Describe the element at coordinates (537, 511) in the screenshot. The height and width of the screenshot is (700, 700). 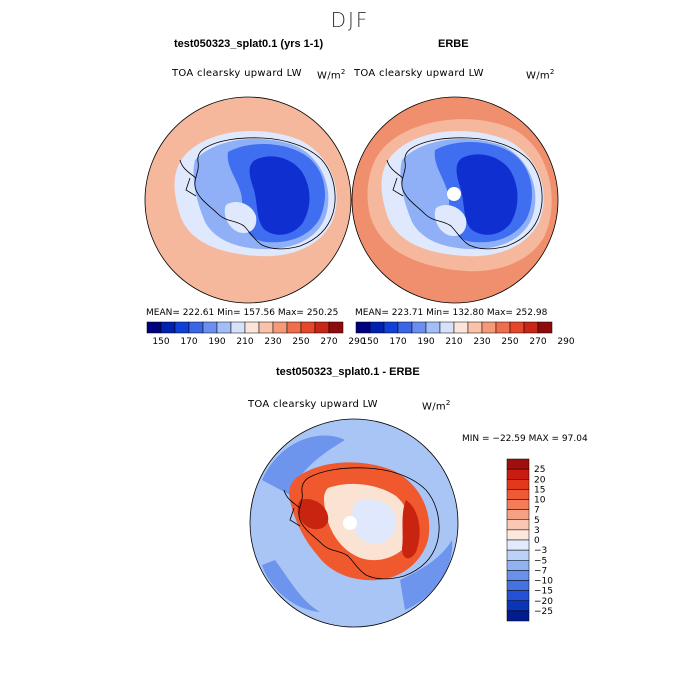
I see `colorbar-diff-tick-label: 7` at that location.